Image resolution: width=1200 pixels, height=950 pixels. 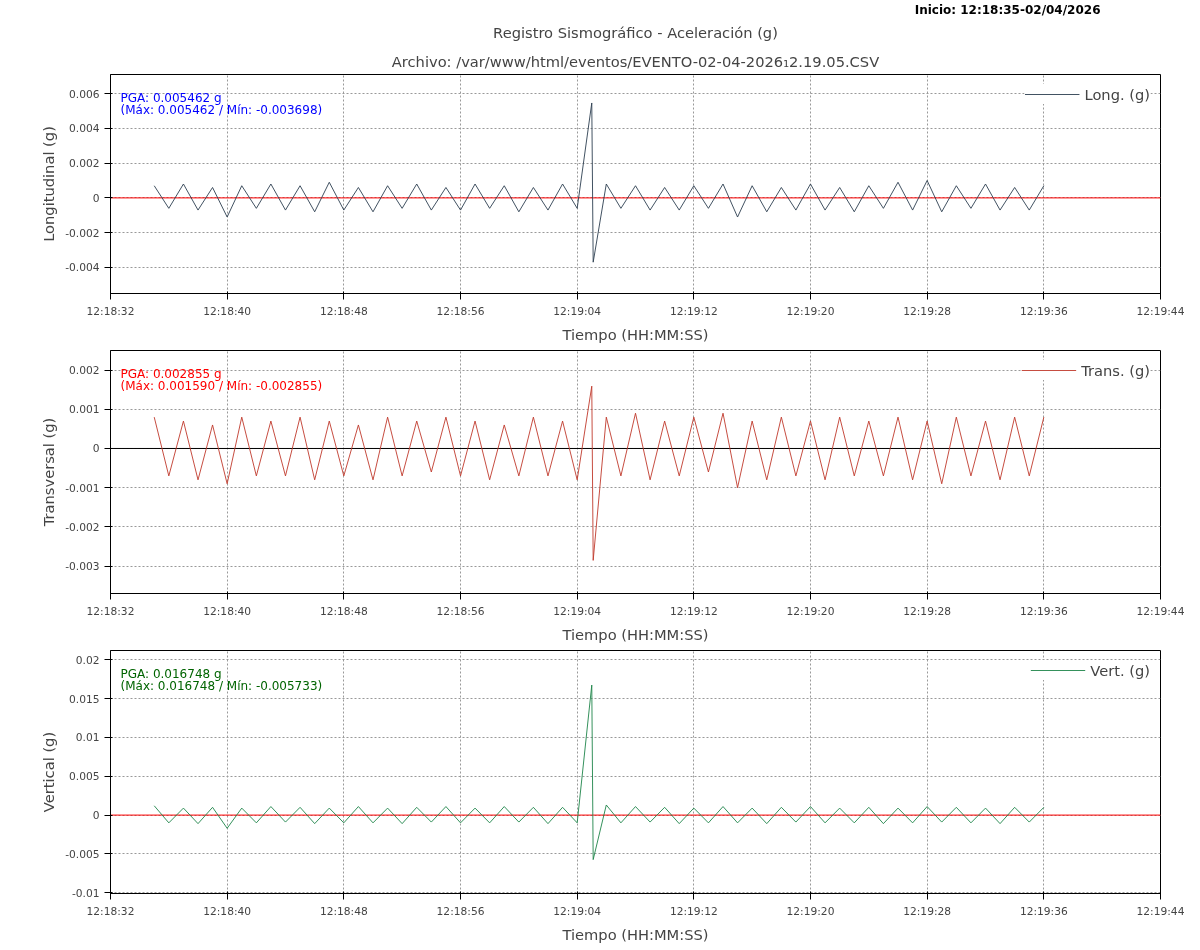 I want to click on y-tick-label: 0.006, so click(x=84, y=94).